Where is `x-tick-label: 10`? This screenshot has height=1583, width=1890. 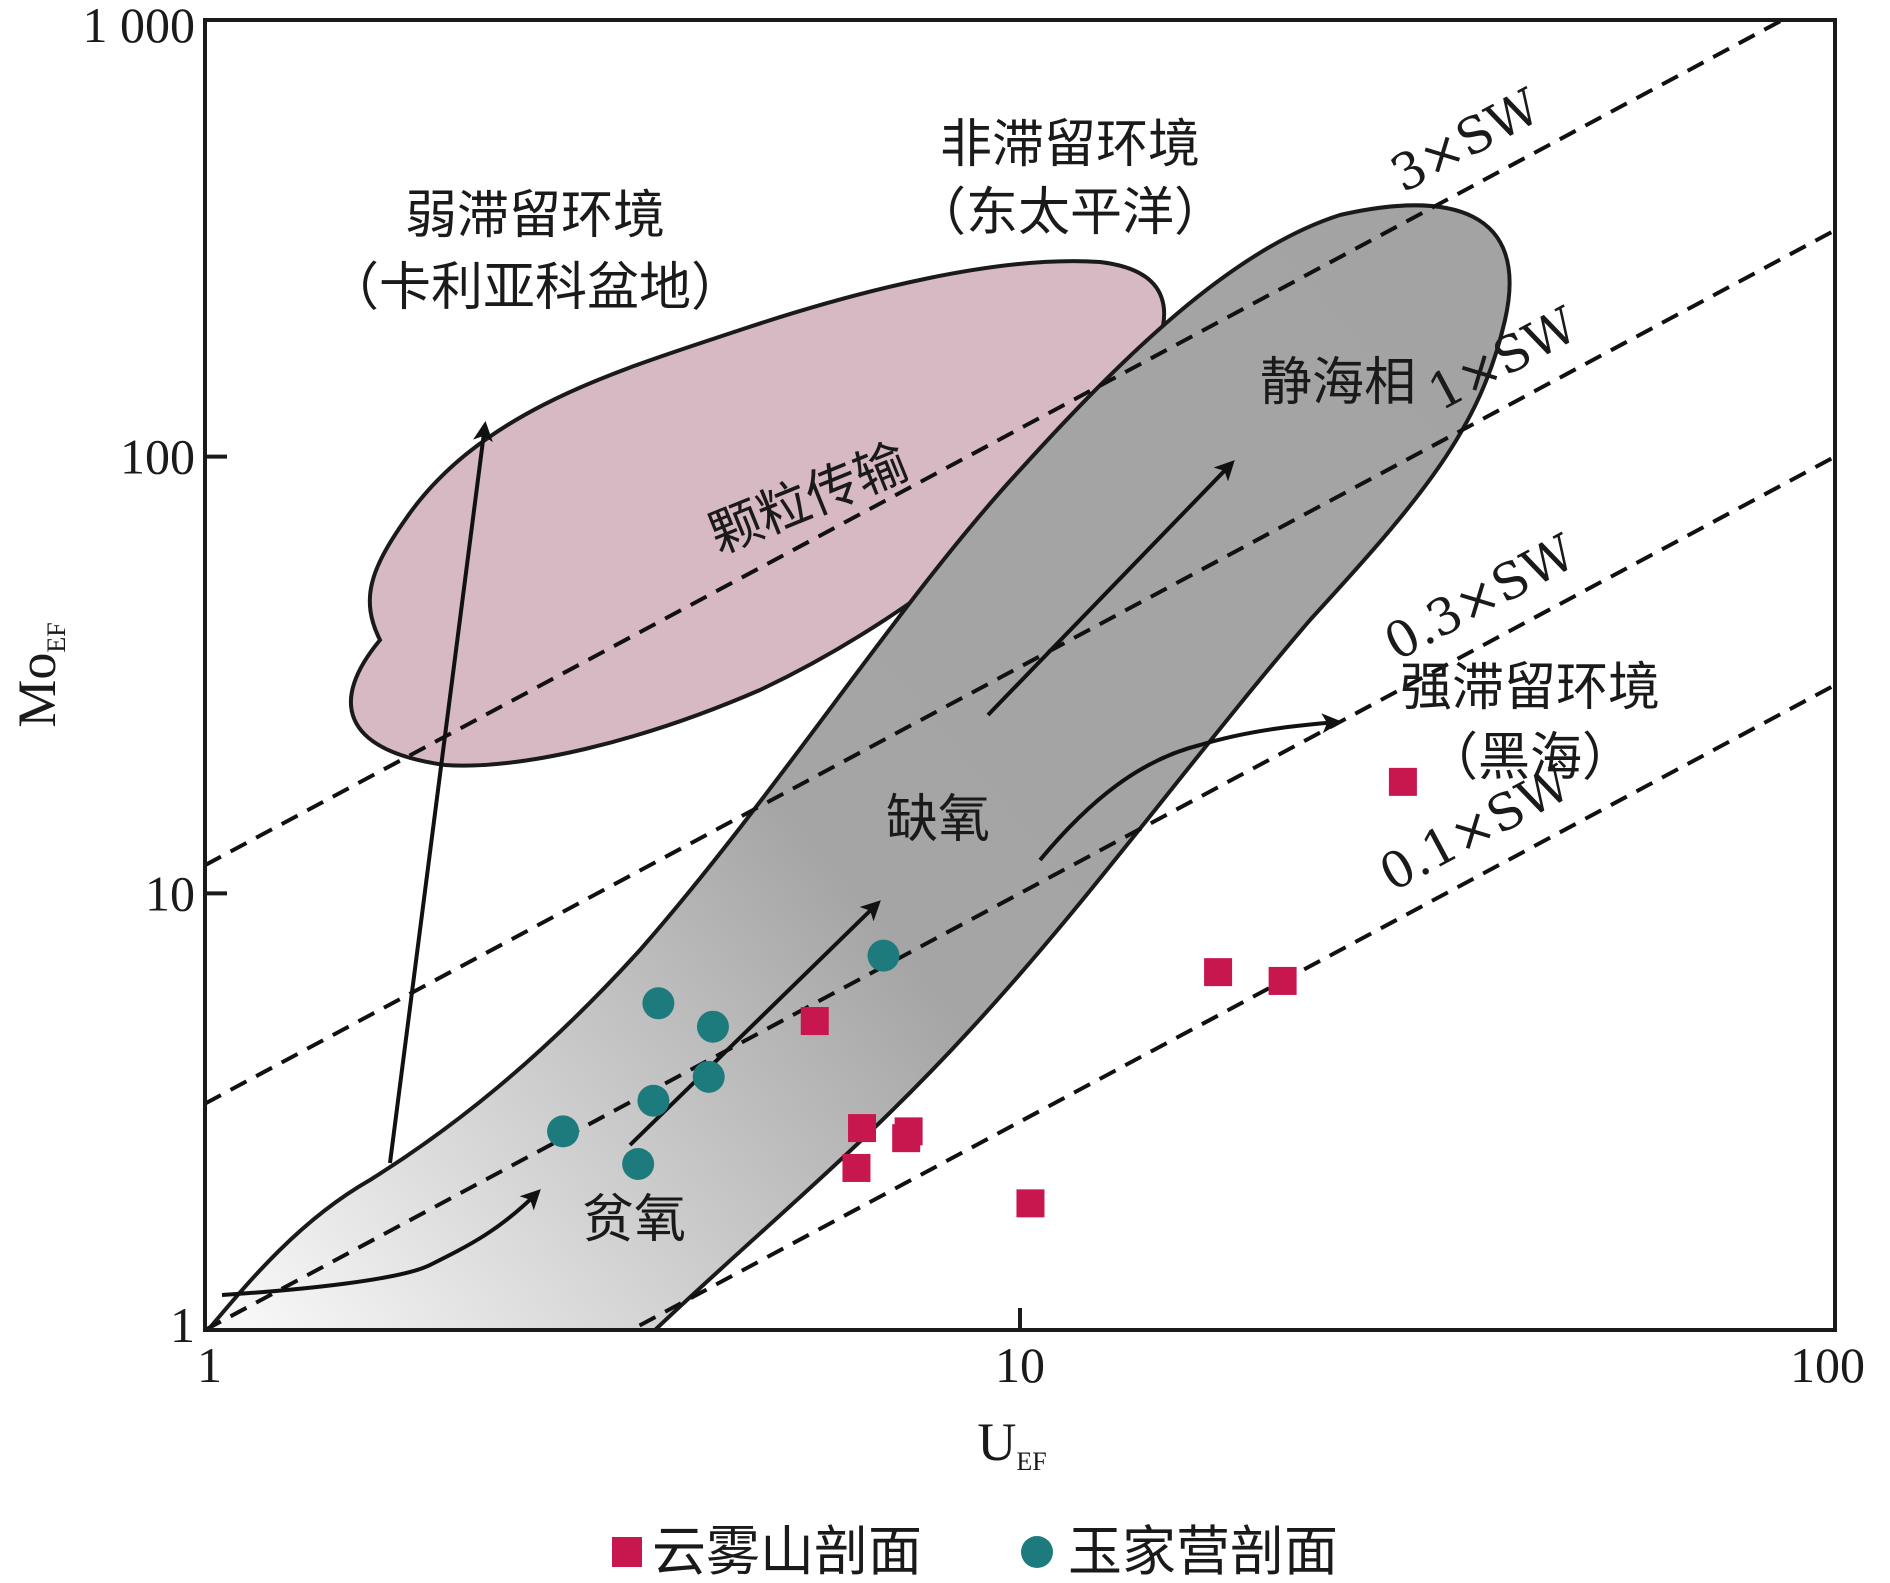
x-tick-label: 10 is located at coordinates (1020, 1365).